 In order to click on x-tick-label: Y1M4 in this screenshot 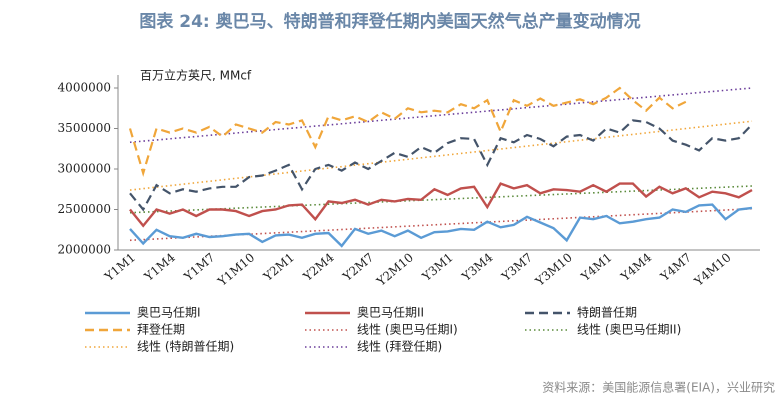, I will do `click(159, 267)`.